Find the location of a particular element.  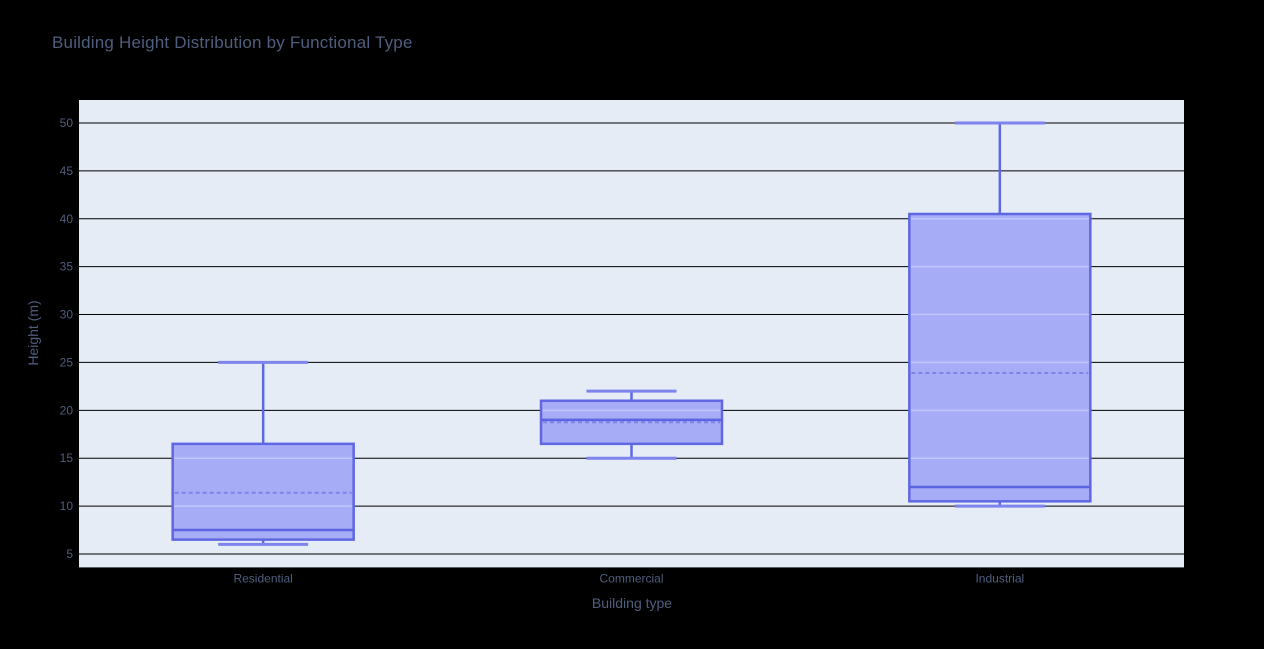

y-tick-label: 15 is located at coordinates (67, 458).